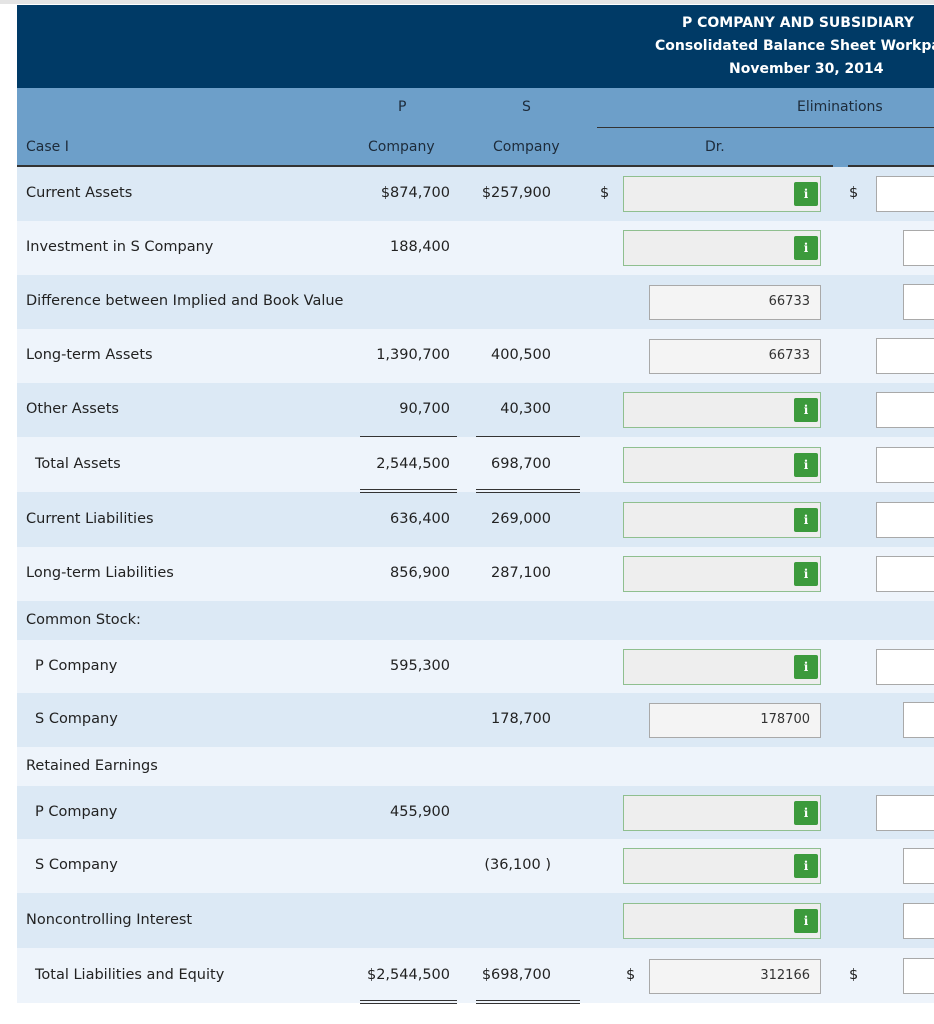 The width and height of the screenshot is (934, 1024). What do you see at coordinates (90, 518) in the screenshot?
I see `row-label: Current Liabilities` at bounding box center [90, 518].